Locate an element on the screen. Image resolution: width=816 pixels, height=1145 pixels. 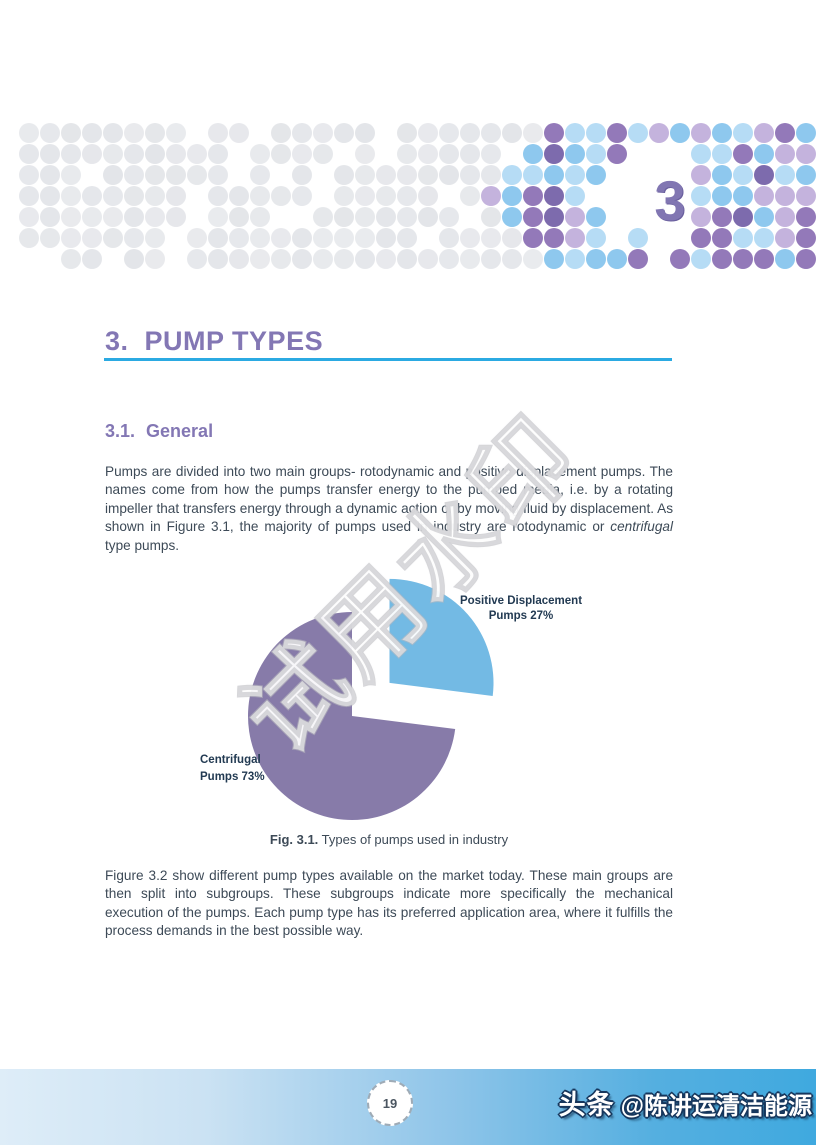
pie-label-cf-line2: Pumps 73% is located at coordinates (232, 777).